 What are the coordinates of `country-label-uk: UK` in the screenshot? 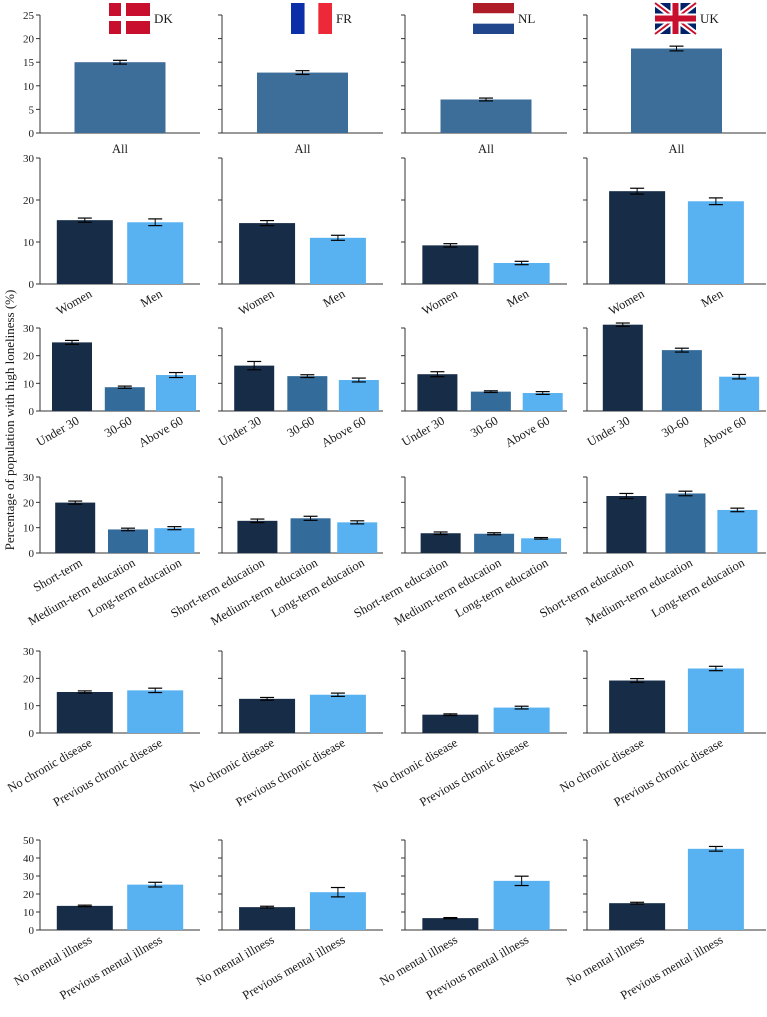 It's located at (709, 18).